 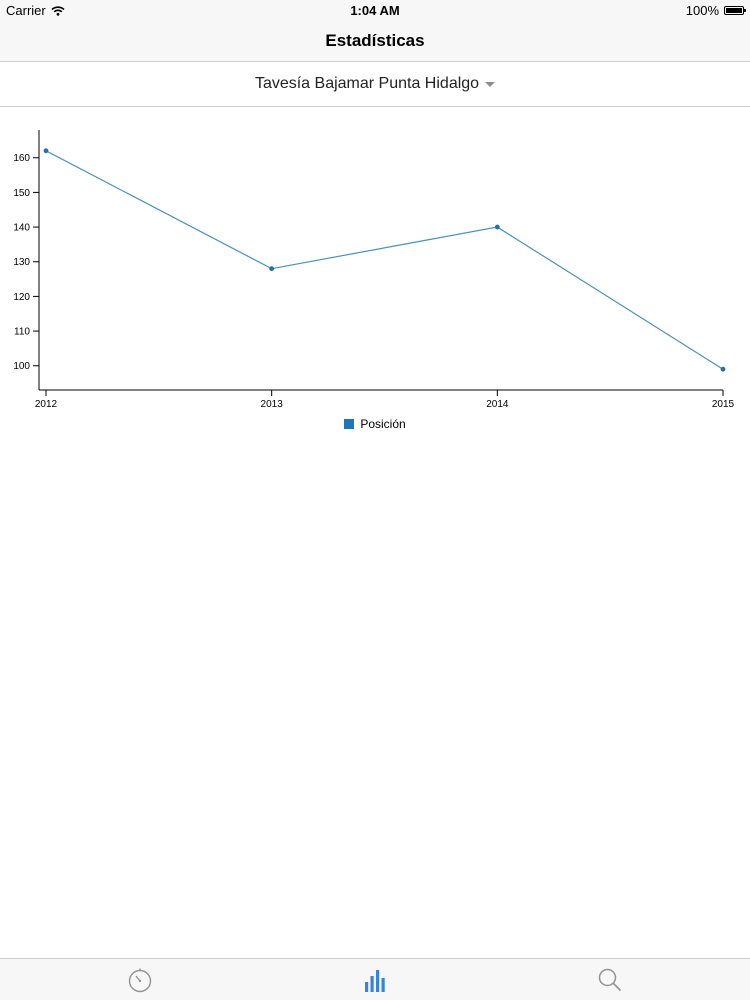 I want to click on page-title: Estadísticas, so click(x=375, y=40).